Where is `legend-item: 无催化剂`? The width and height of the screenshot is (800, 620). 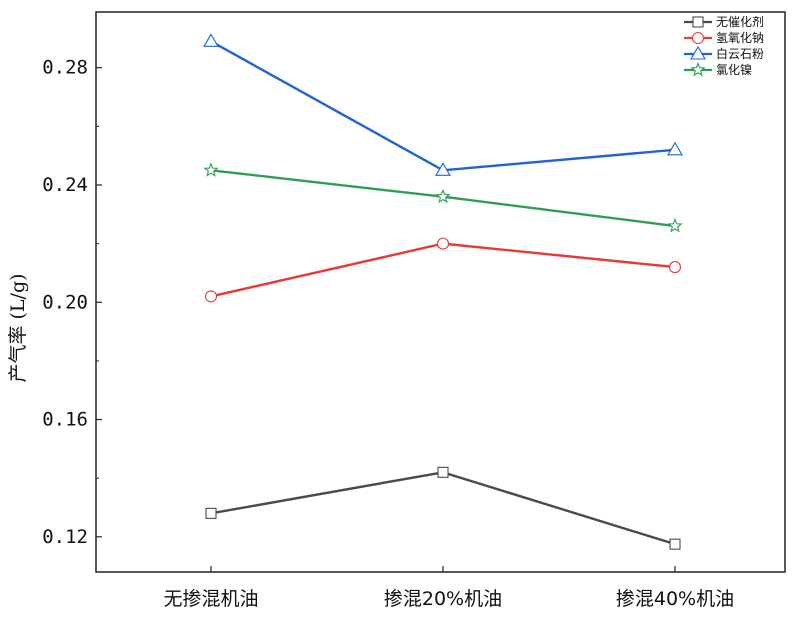
legend-item: 无催化剂 is located at coordinates (724, 21).